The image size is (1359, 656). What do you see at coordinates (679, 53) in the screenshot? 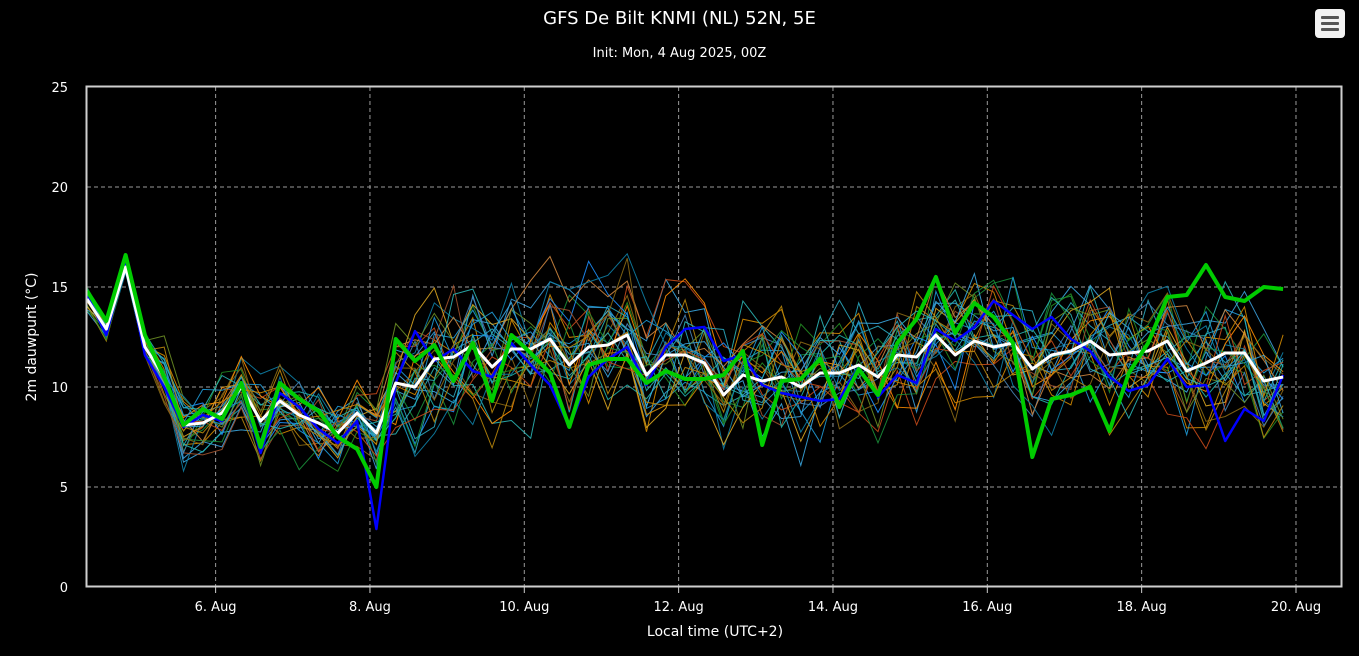
I see `chart-subtitle: Init: Mon, 4 Aug 2025, 00Z` at bounding box center [679, 53].